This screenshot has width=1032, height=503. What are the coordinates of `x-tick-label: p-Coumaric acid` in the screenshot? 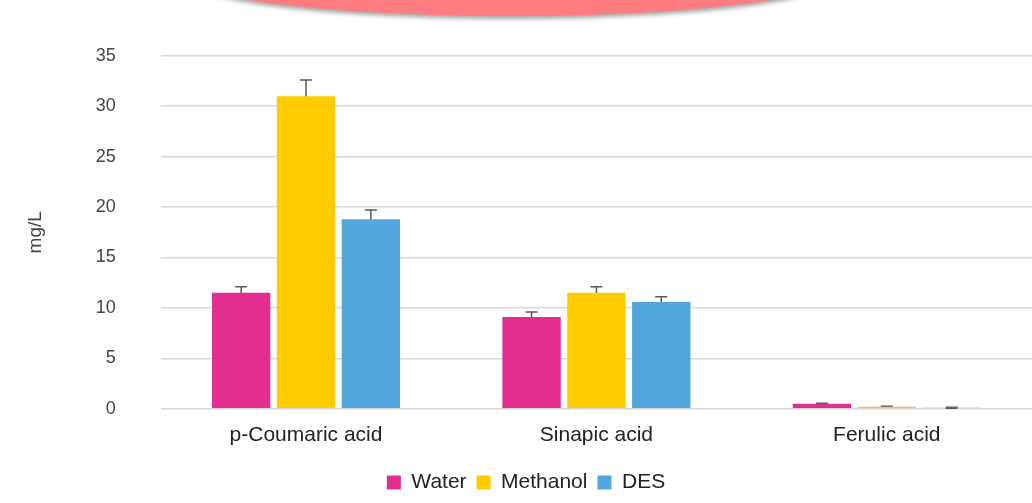 It's located at (306, 434).